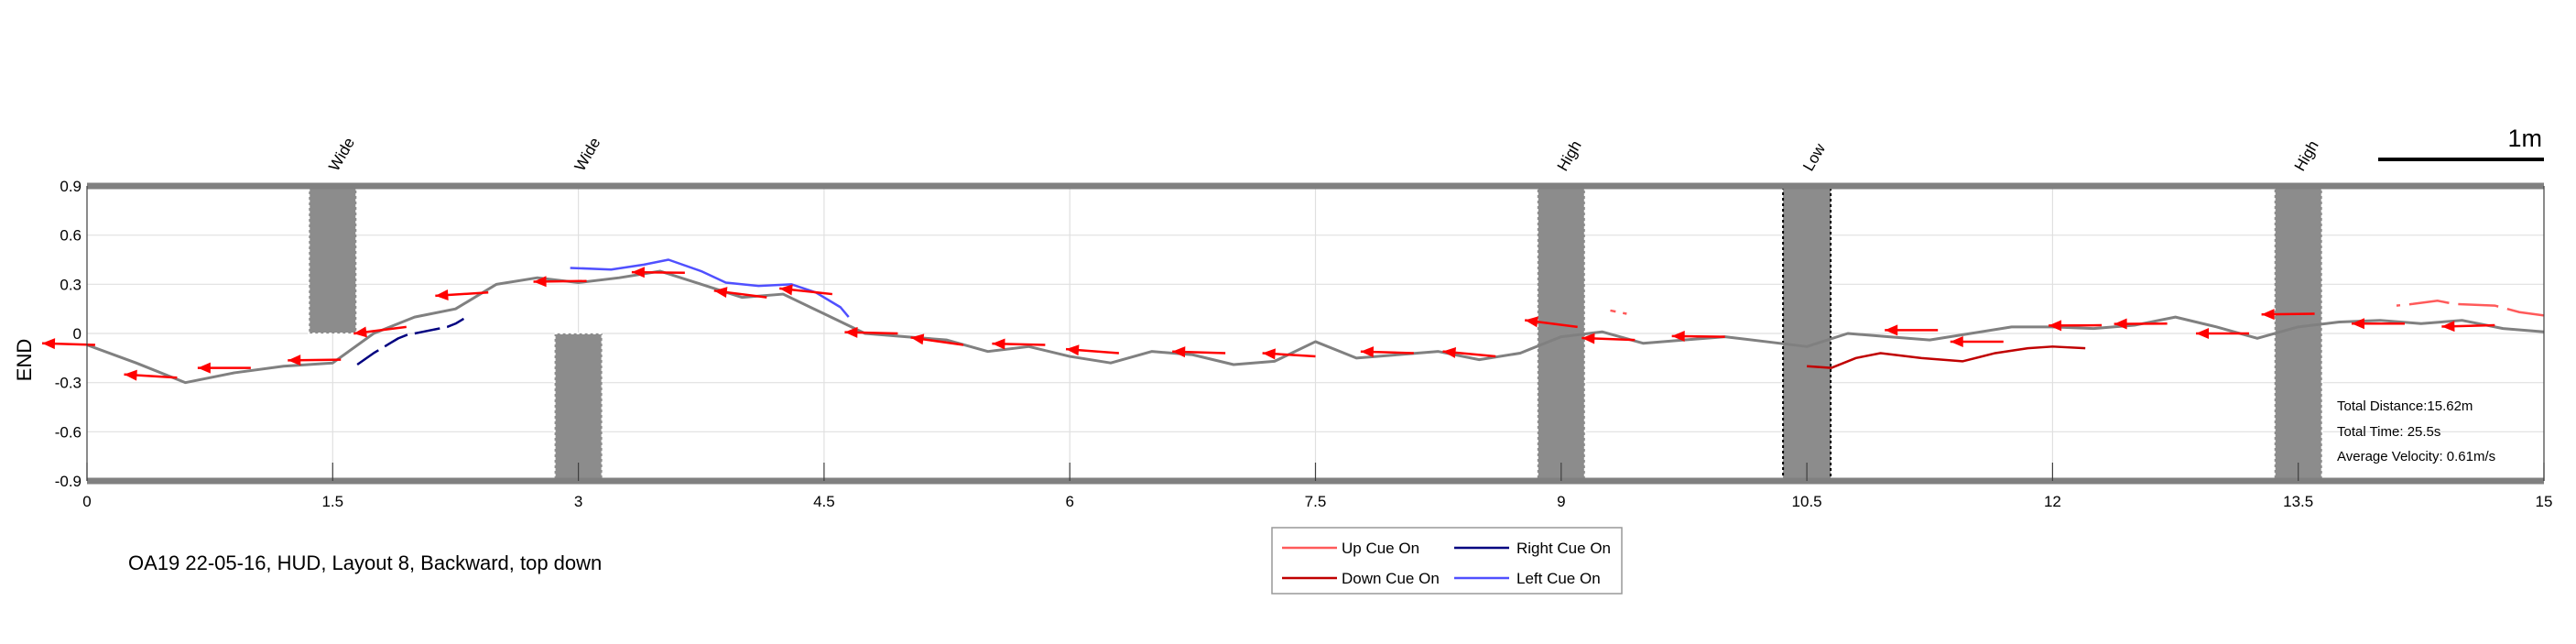  Describe the element at coordinates (1391, 579) in the screenshot. I see `legend-label-down-cue-visible: Down Cue On` at that location.